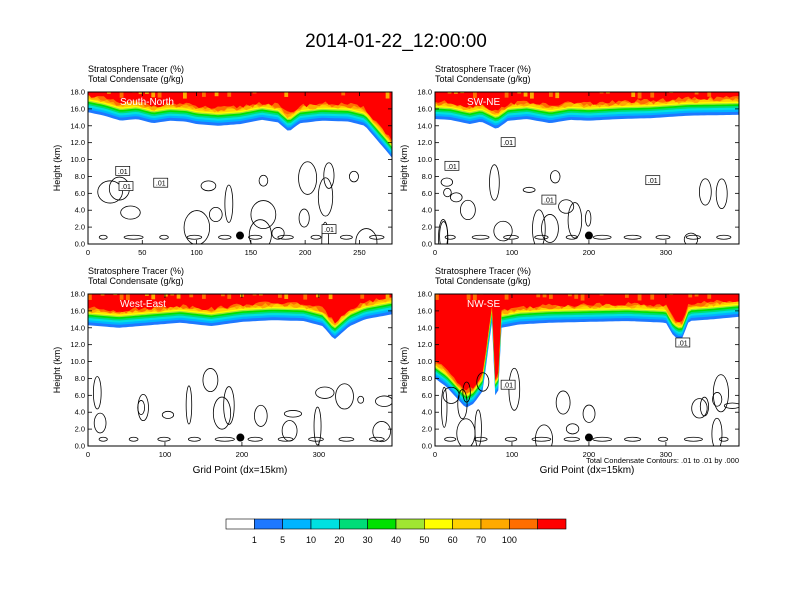  I want to click on colorbar-label: 30, so click(368, 540).